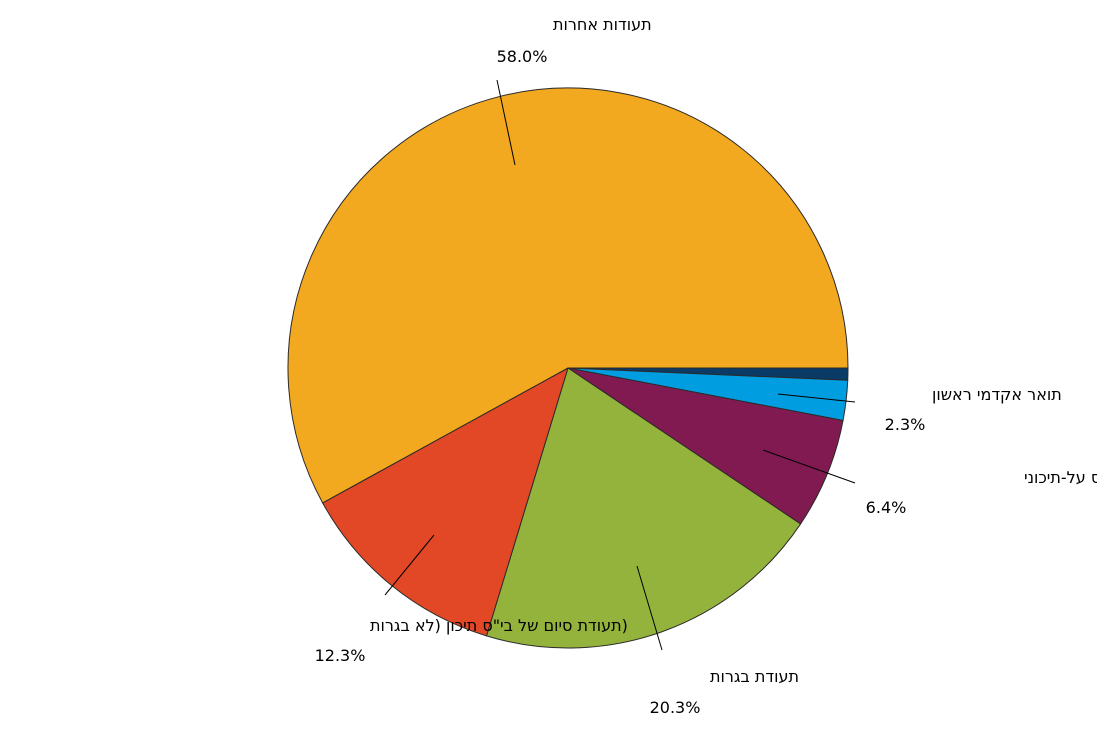 This screenshot has height=730, width=1097. What do you see at coordinates (602, 24) in the screenshot?
I see `slice-label-5: תעודות אחרות` at bounding box center [602, 24].